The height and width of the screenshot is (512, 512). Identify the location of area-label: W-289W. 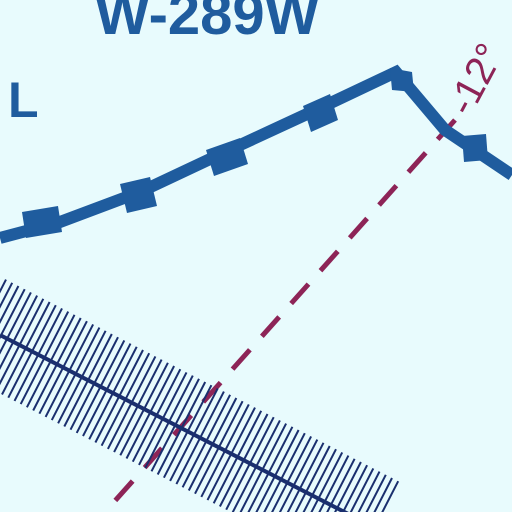
(207, 23).